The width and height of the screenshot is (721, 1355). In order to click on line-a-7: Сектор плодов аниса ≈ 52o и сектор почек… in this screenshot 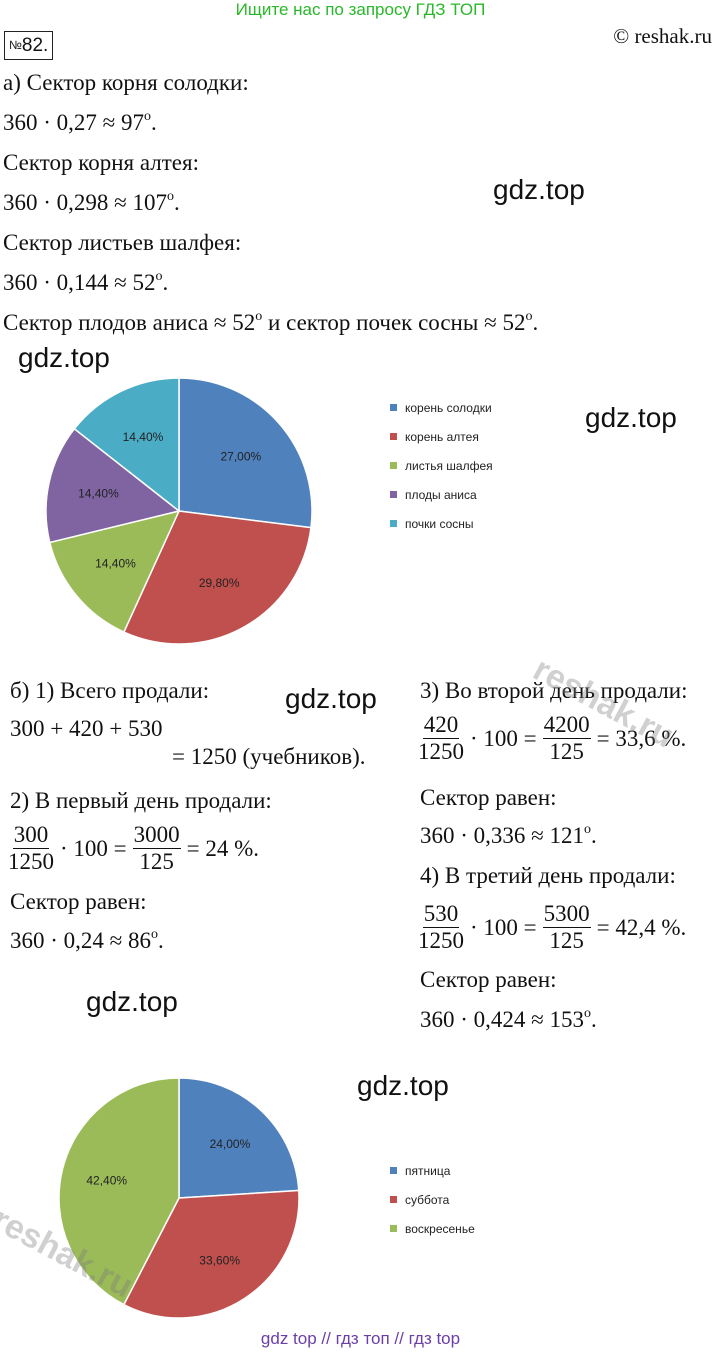, I will do `click(270, 323)`.